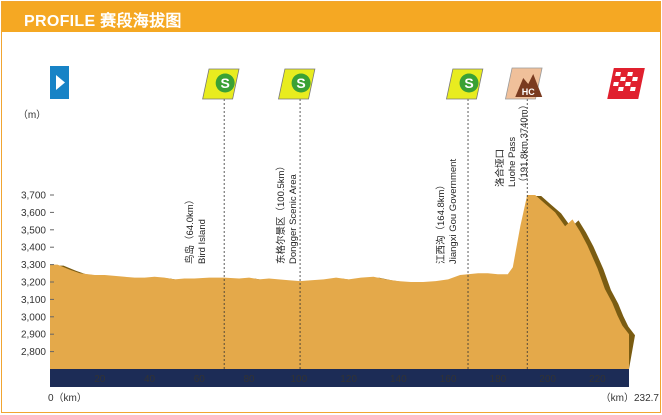 The image size is (662, 415). Describe the element at coordinates (33, 283) in the screenshot. I see `y-tick-label: 3,200` at that location.